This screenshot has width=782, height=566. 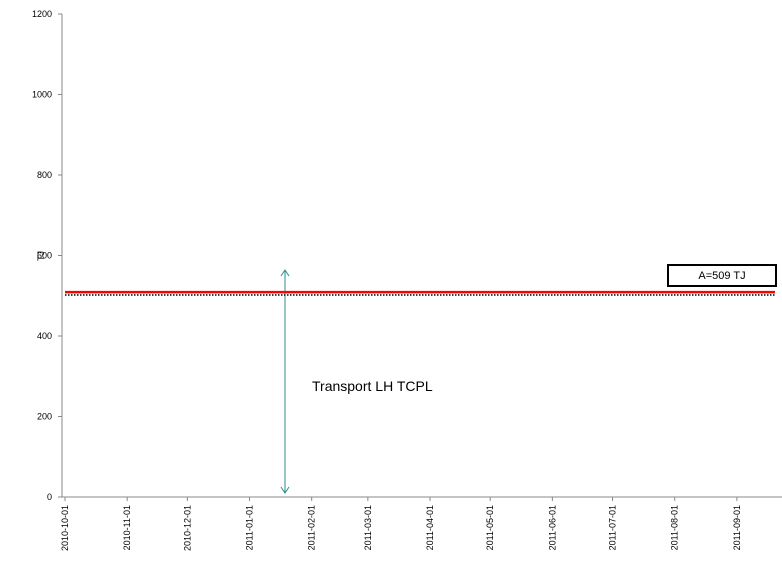 What do you see at coordinates (675, 527) in the screenshot?
I see `x-tick-label: 2011-08-01` at bounding box center [675, 527].